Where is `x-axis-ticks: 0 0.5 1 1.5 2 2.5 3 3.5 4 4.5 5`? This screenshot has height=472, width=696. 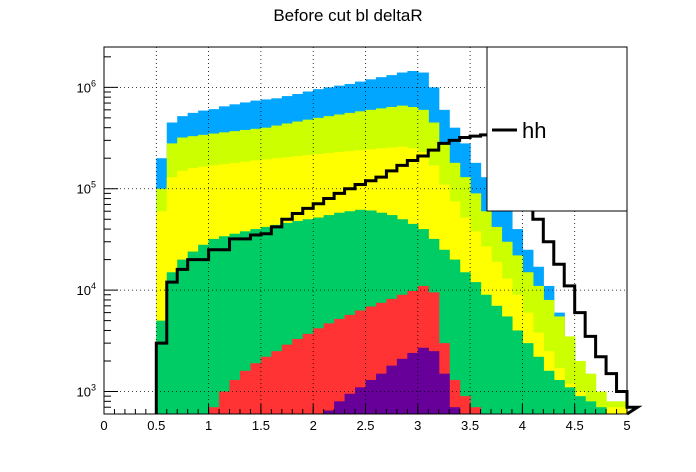
x-axis-ticks: 0 0.5 1 1.5 2 2.5 3 3.5 4 4.5 5 is located at coordinates (365, 418).